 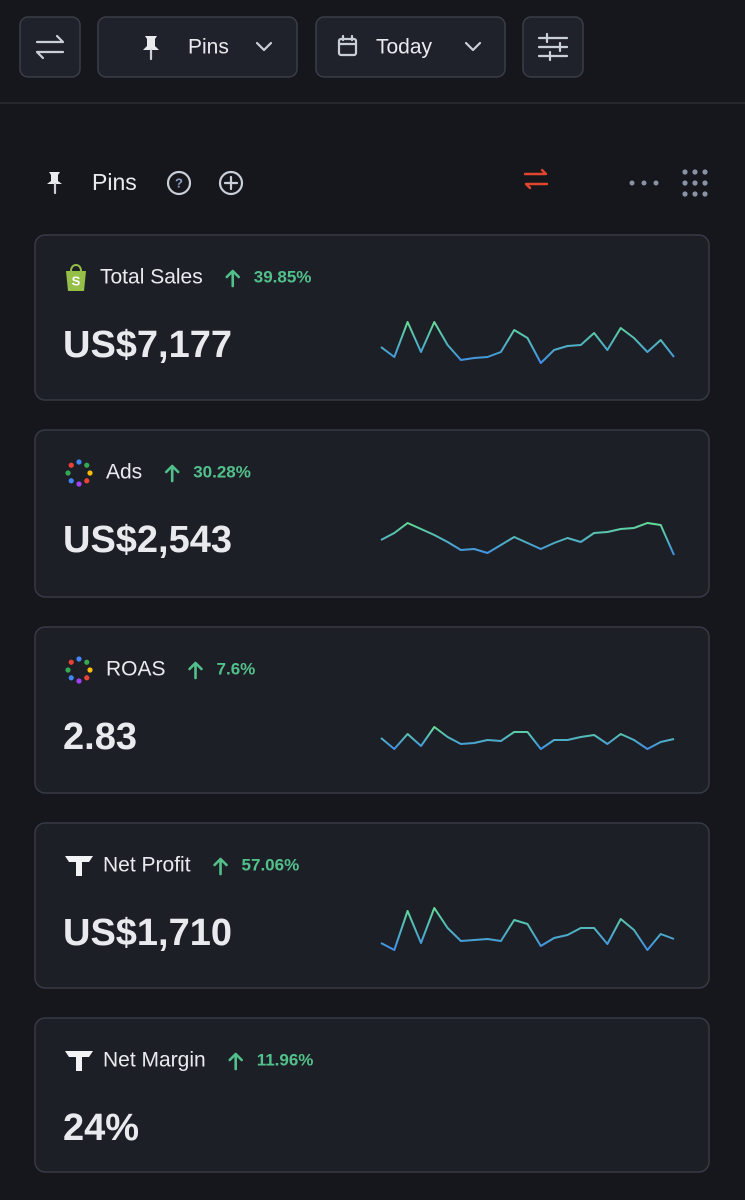 What do you see at coordinates (147, 540) in the screenshot?
I see `metric-value: US$2,543` at bounding box center [147, 540].